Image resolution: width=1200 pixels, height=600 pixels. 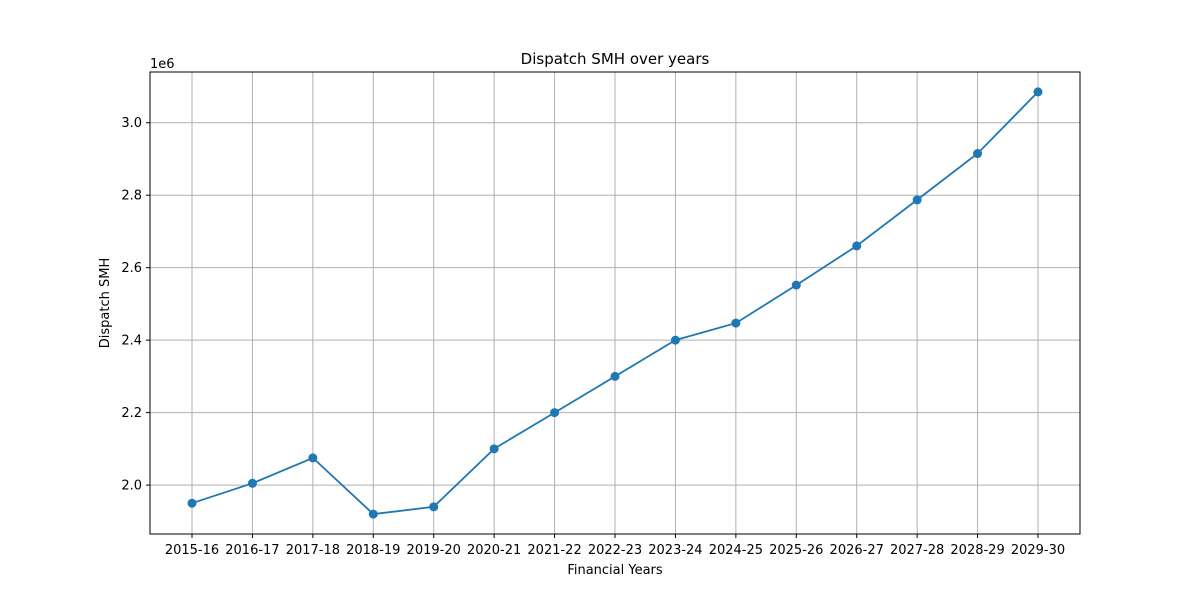 I want to click on y-tick-label: 2.8, so click(x=131, y=196).